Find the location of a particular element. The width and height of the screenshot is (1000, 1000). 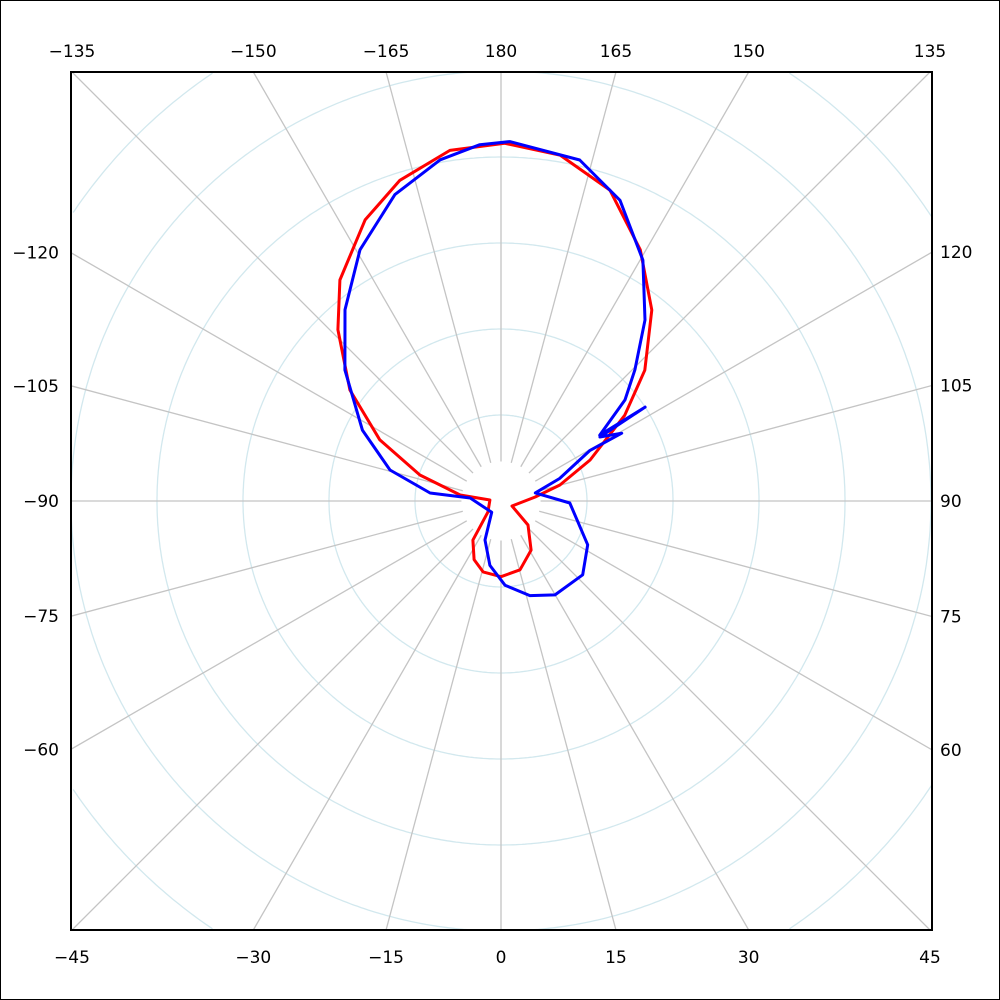

tick-label-left: −60 is located at coordinates (41, 750).